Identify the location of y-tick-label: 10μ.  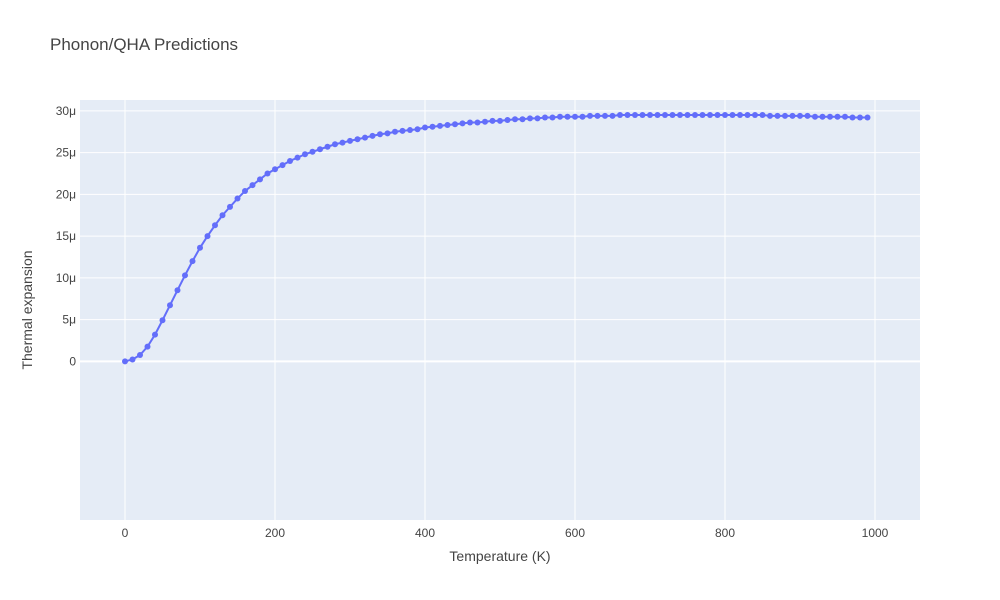
(66, 278).